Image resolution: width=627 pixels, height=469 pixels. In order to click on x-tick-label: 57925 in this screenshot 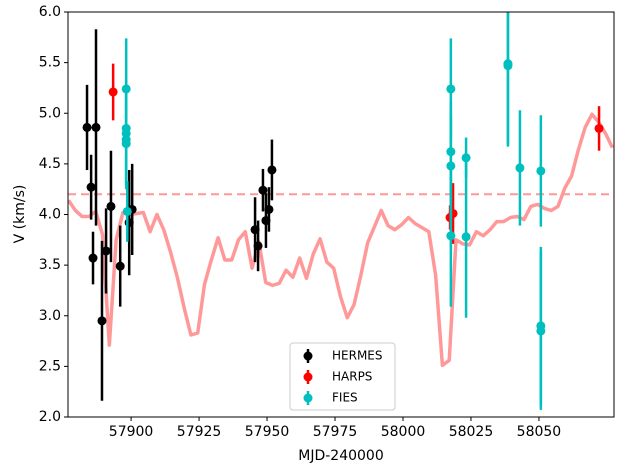, I will do `click(199, 432)`.